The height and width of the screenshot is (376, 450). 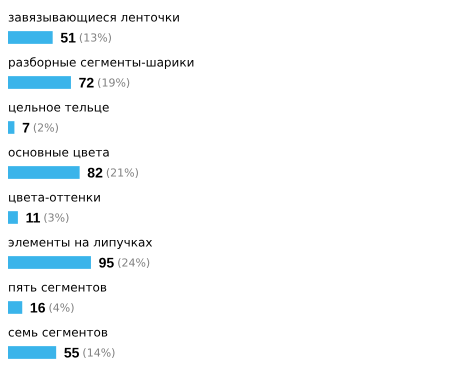 I want to click on y-tick-label: завязывающиеся ленточки, so click(x=94, y=17).